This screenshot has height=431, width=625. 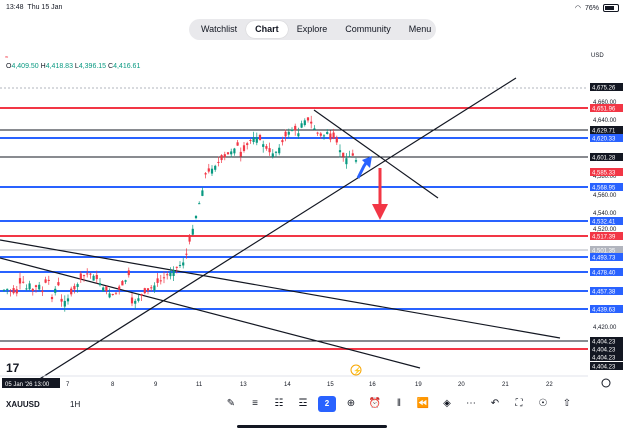 What do you see at coordinates (380, 194) in the screenshot?
I see `red-down-arrow` at bounding box center [380, 194].